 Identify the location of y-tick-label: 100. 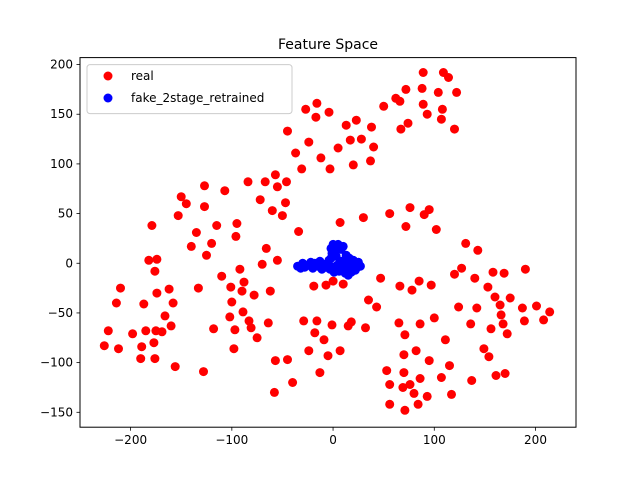
(61, 164).